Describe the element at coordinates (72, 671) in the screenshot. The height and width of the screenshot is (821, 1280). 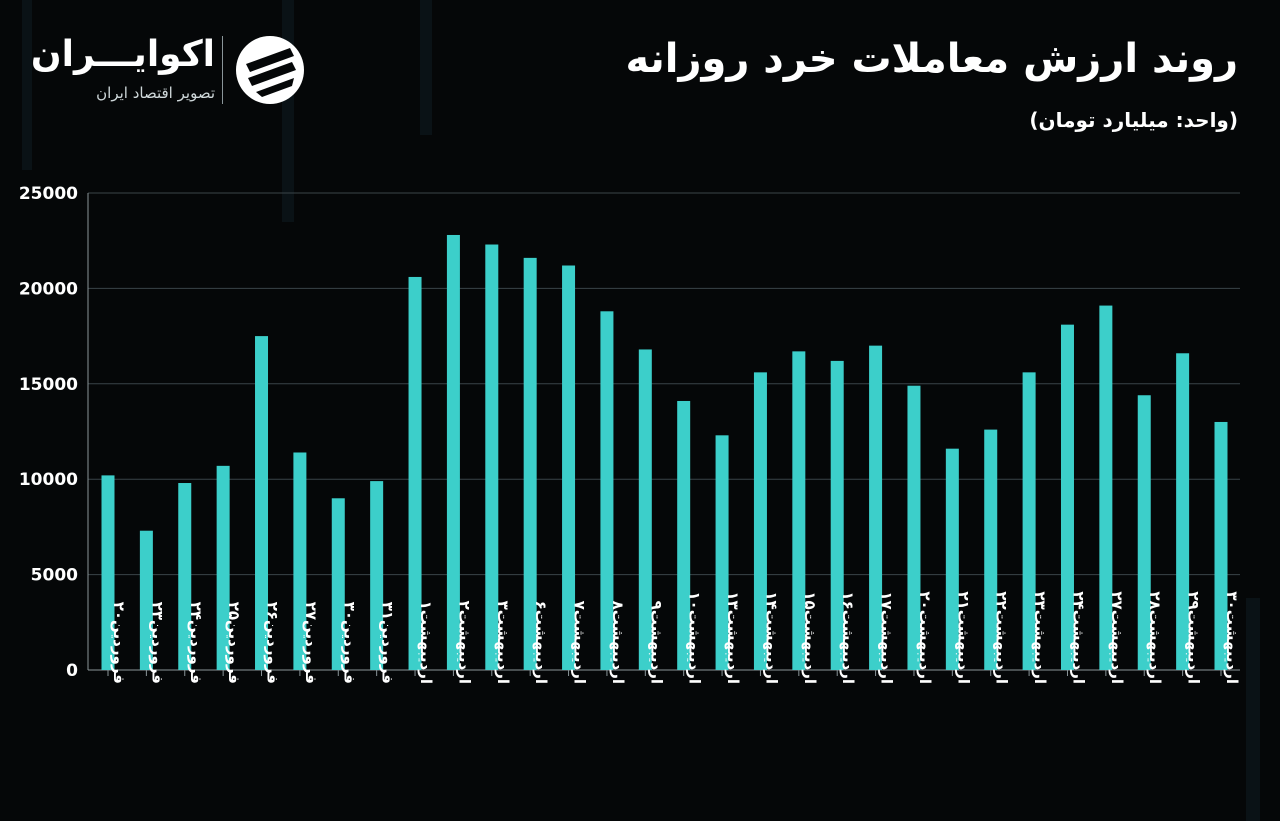
I see `y-tick-label: 0` at that location.